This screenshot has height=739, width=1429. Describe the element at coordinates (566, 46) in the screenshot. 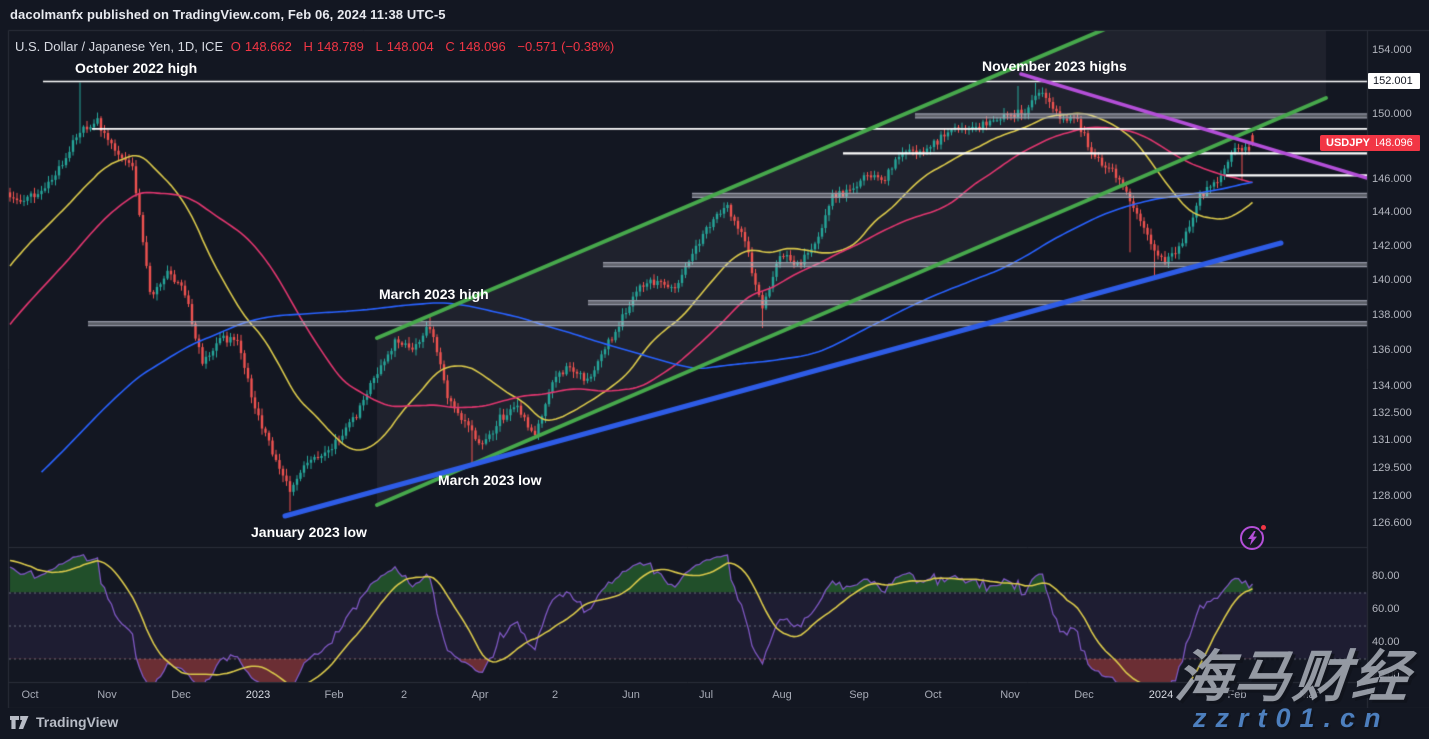

I see `change-value: −0.571 (−0.38%)` at that location.